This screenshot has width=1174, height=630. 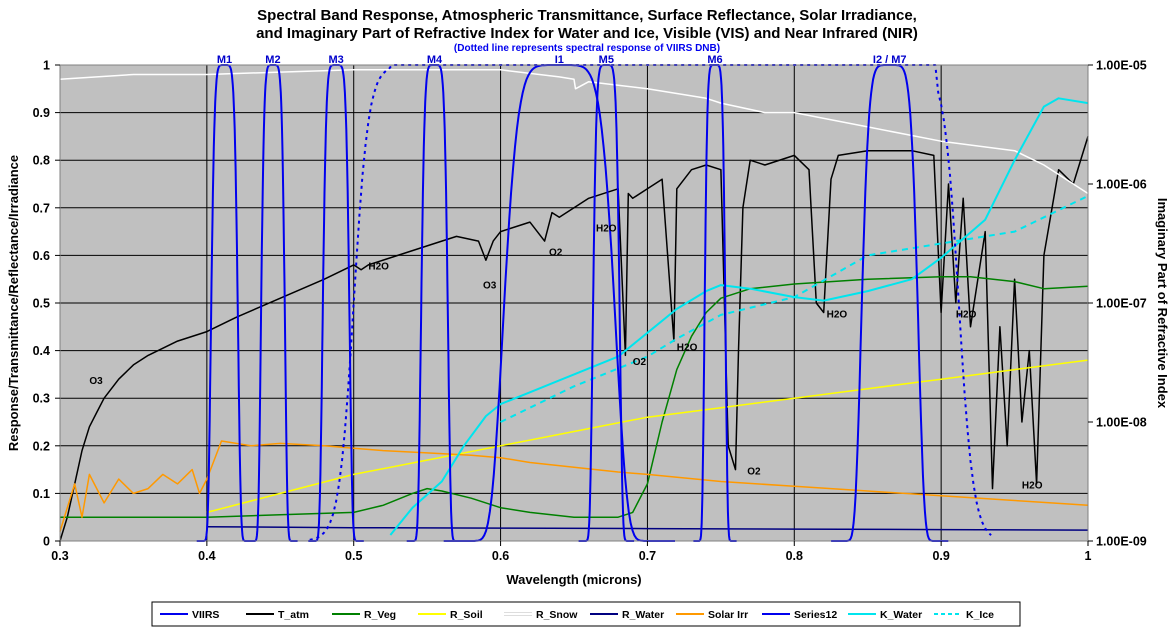 What do you see at coordinates (41, 113) in the screenshot?
I see `y-tick-label: 0.9` at bounding box center [41, 113].